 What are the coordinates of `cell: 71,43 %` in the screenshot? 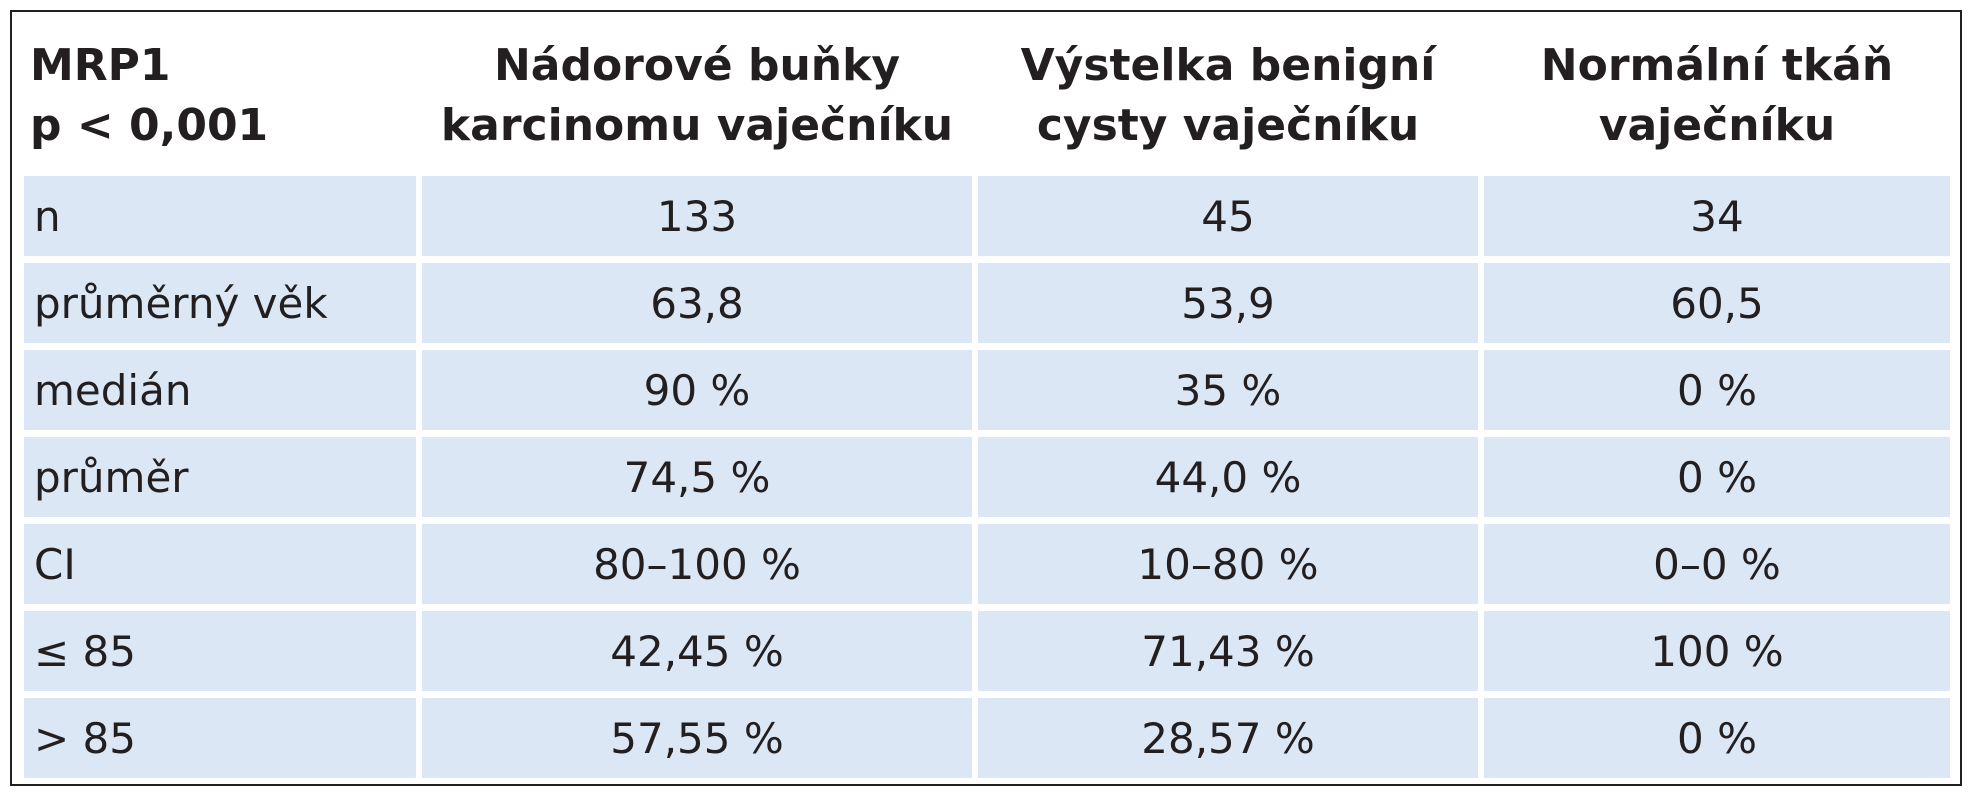 It's located at (1228, 651).